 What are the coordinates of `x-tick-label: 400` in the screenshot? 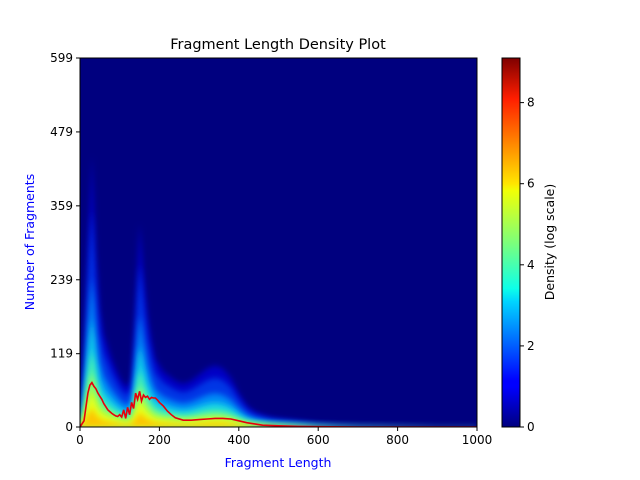 It's located at (238, 440).